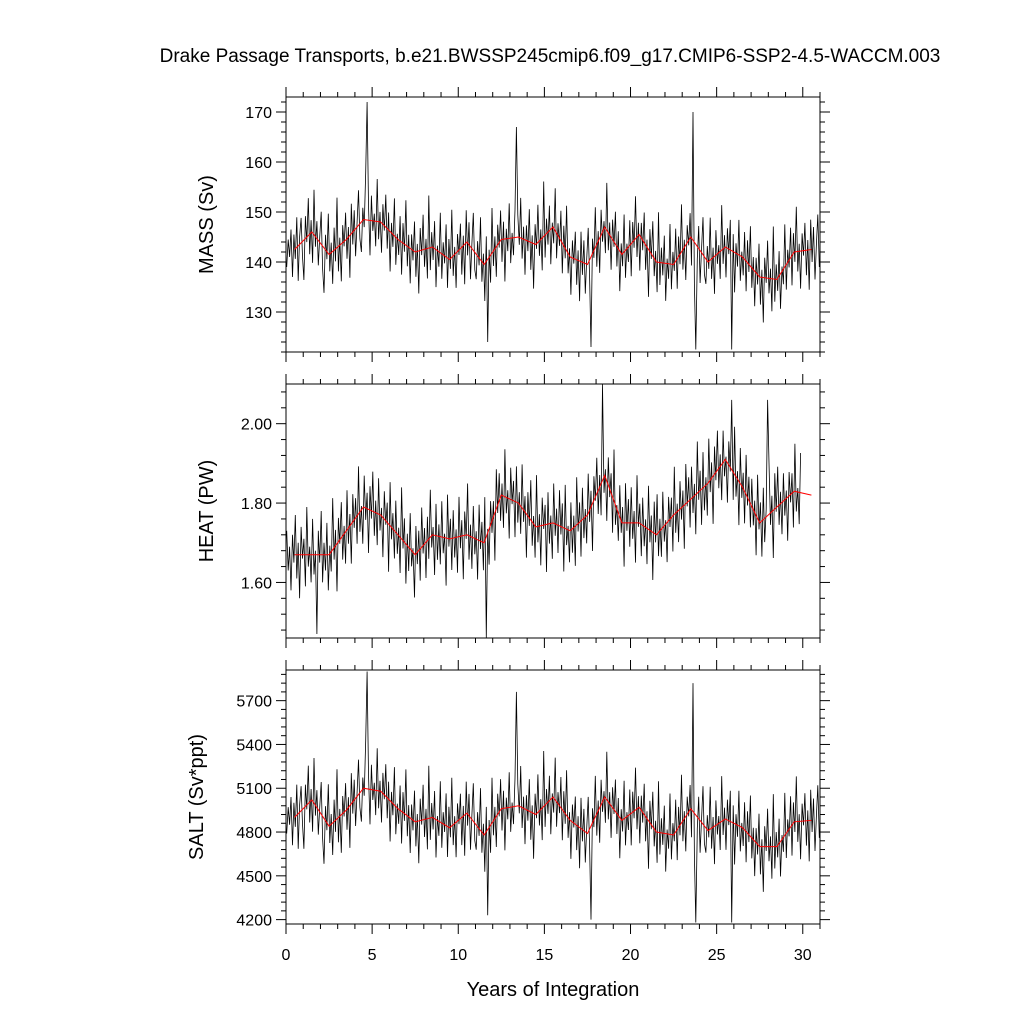  I want to click on y-tick-label: 5100, so click(254, 789).